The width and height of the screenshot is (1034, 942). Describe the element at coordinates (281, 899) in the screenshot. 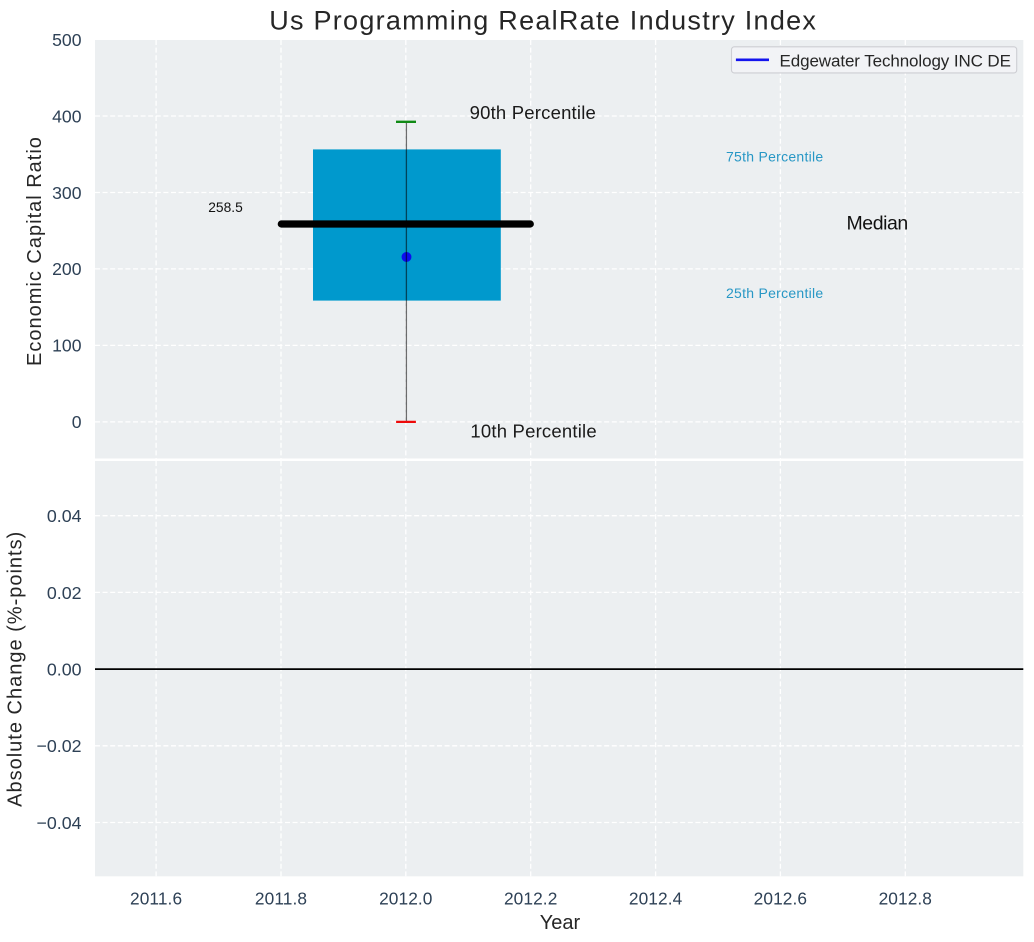

I see `svg-text: 2011.8` at that location.